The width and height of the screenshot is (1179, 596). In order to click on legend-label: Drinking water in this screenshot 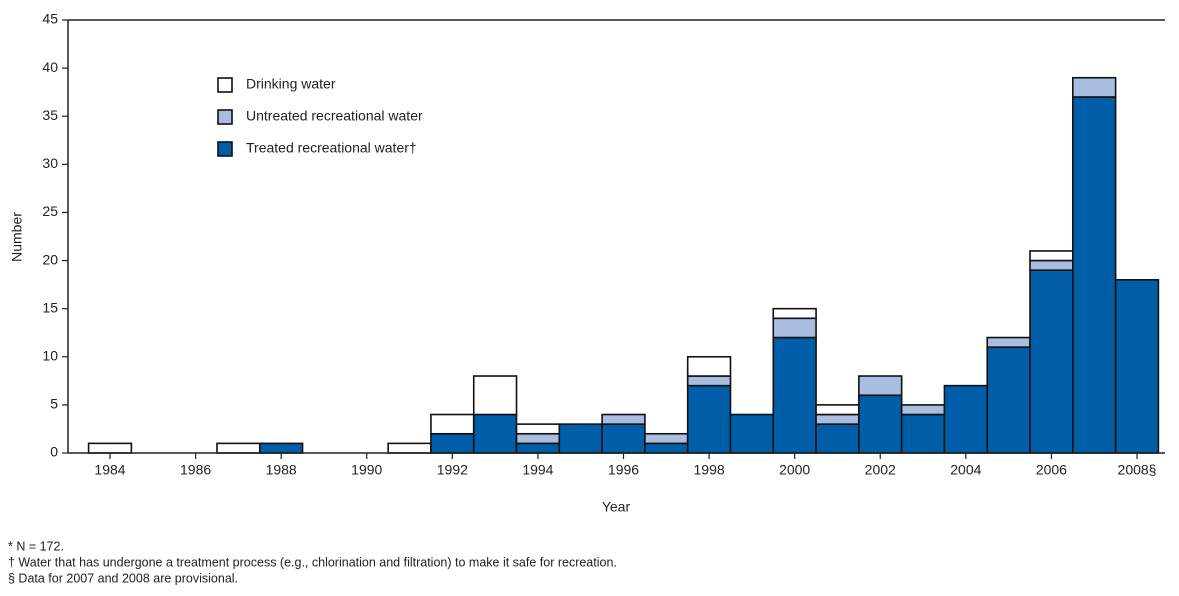, I will do `click(291, 84)`.